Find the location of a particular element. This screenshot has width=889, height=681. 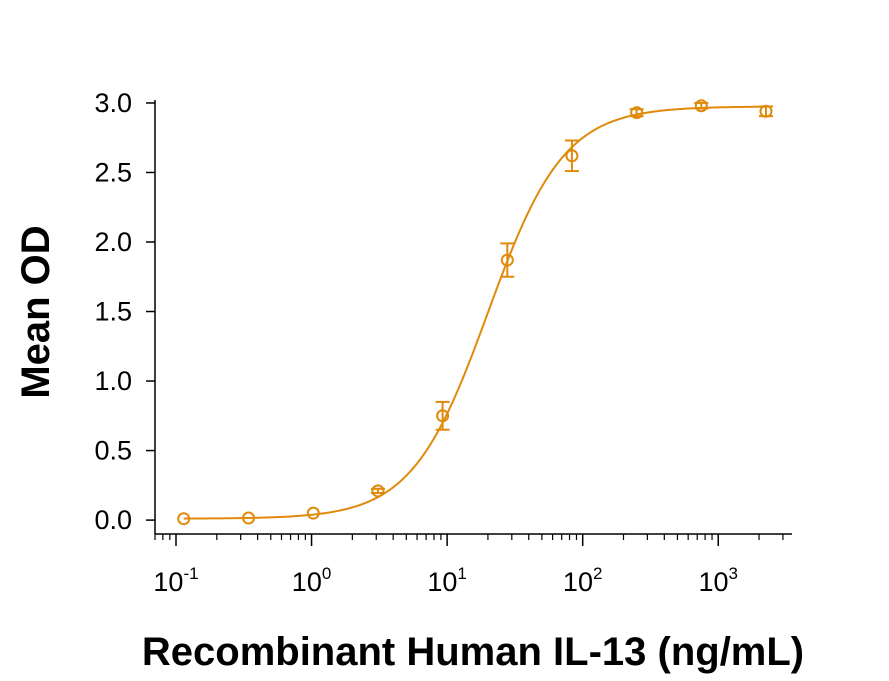

y-tick-label: 1.0 is located at coordinates (113, 381).